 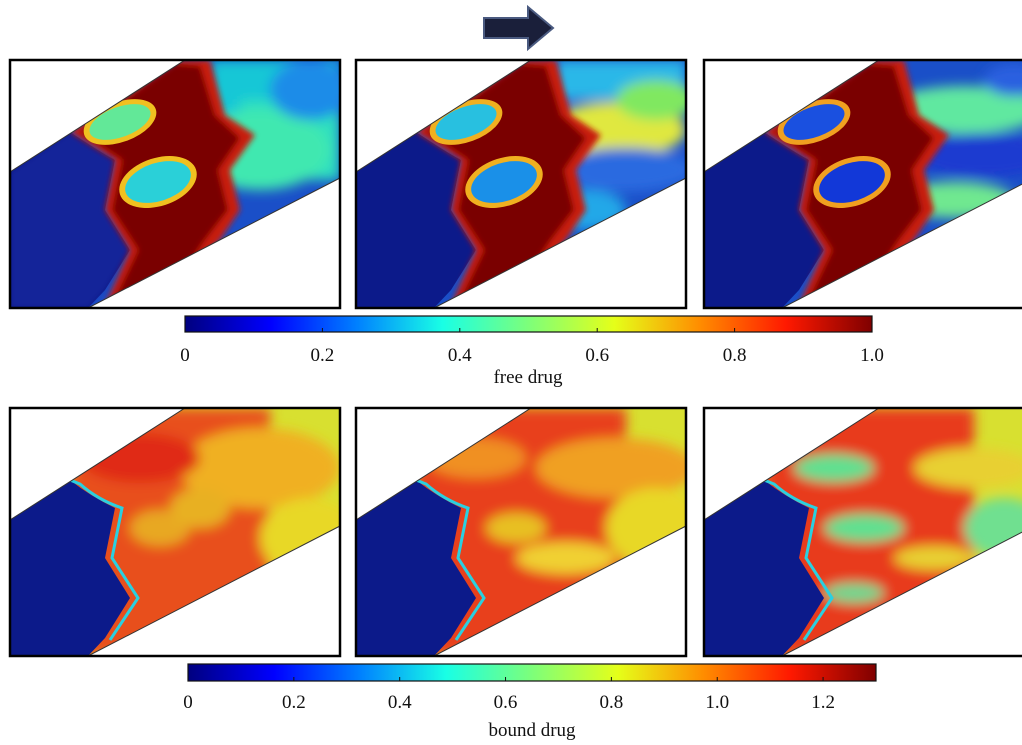 I want to click on colorbar-free-drug: 0 0.2 0.4 0.6 0.8 1.0 free drug, so click(x=532, y=351).